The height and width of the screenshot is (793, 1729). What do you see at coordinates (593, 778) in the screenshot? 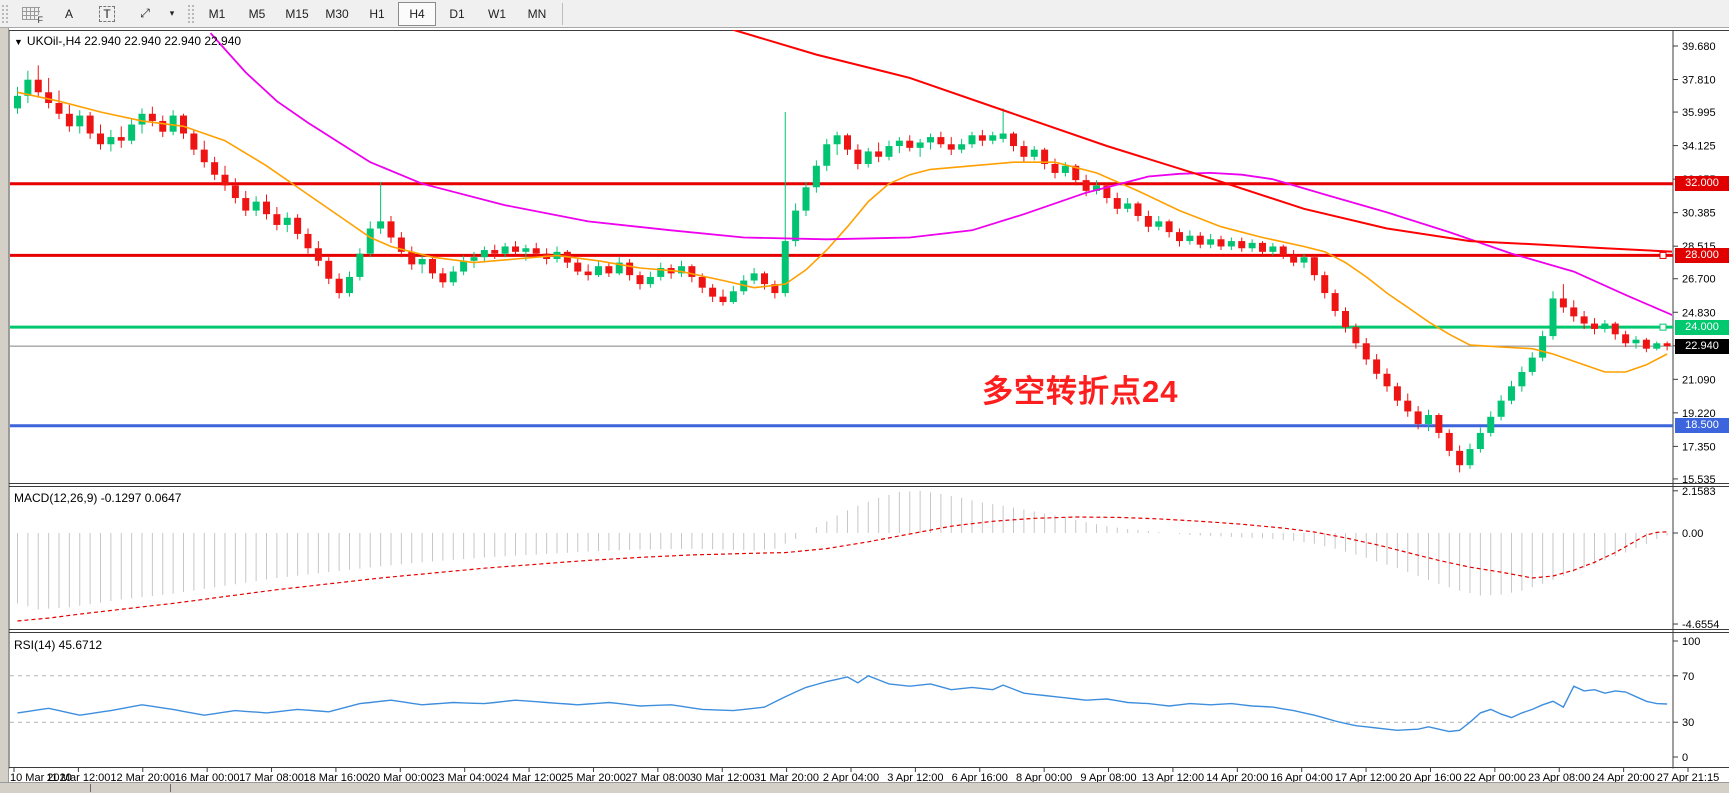
I see `time-axis-label: 25 Mar 20:00` at bounding box center [593, 778].